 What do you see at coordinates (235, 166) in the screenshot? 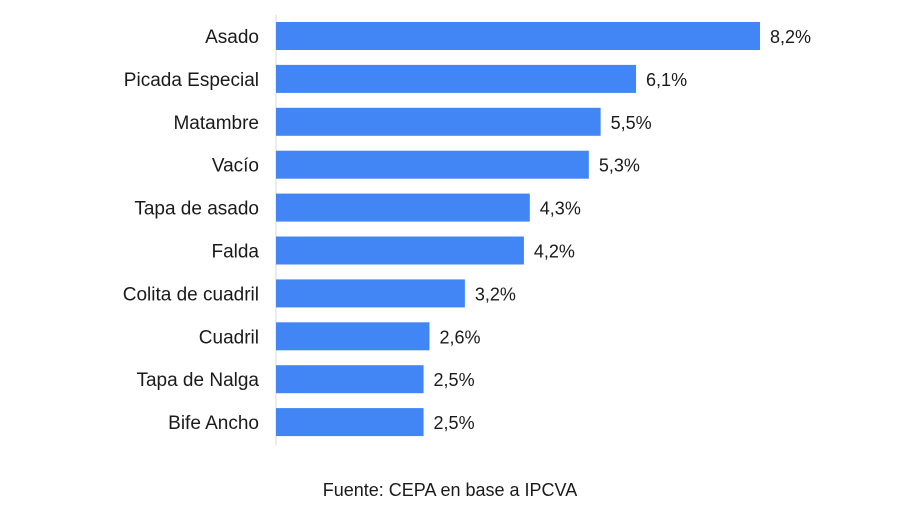
I see `category-label: Vacío` at bounding box center [235, 166].